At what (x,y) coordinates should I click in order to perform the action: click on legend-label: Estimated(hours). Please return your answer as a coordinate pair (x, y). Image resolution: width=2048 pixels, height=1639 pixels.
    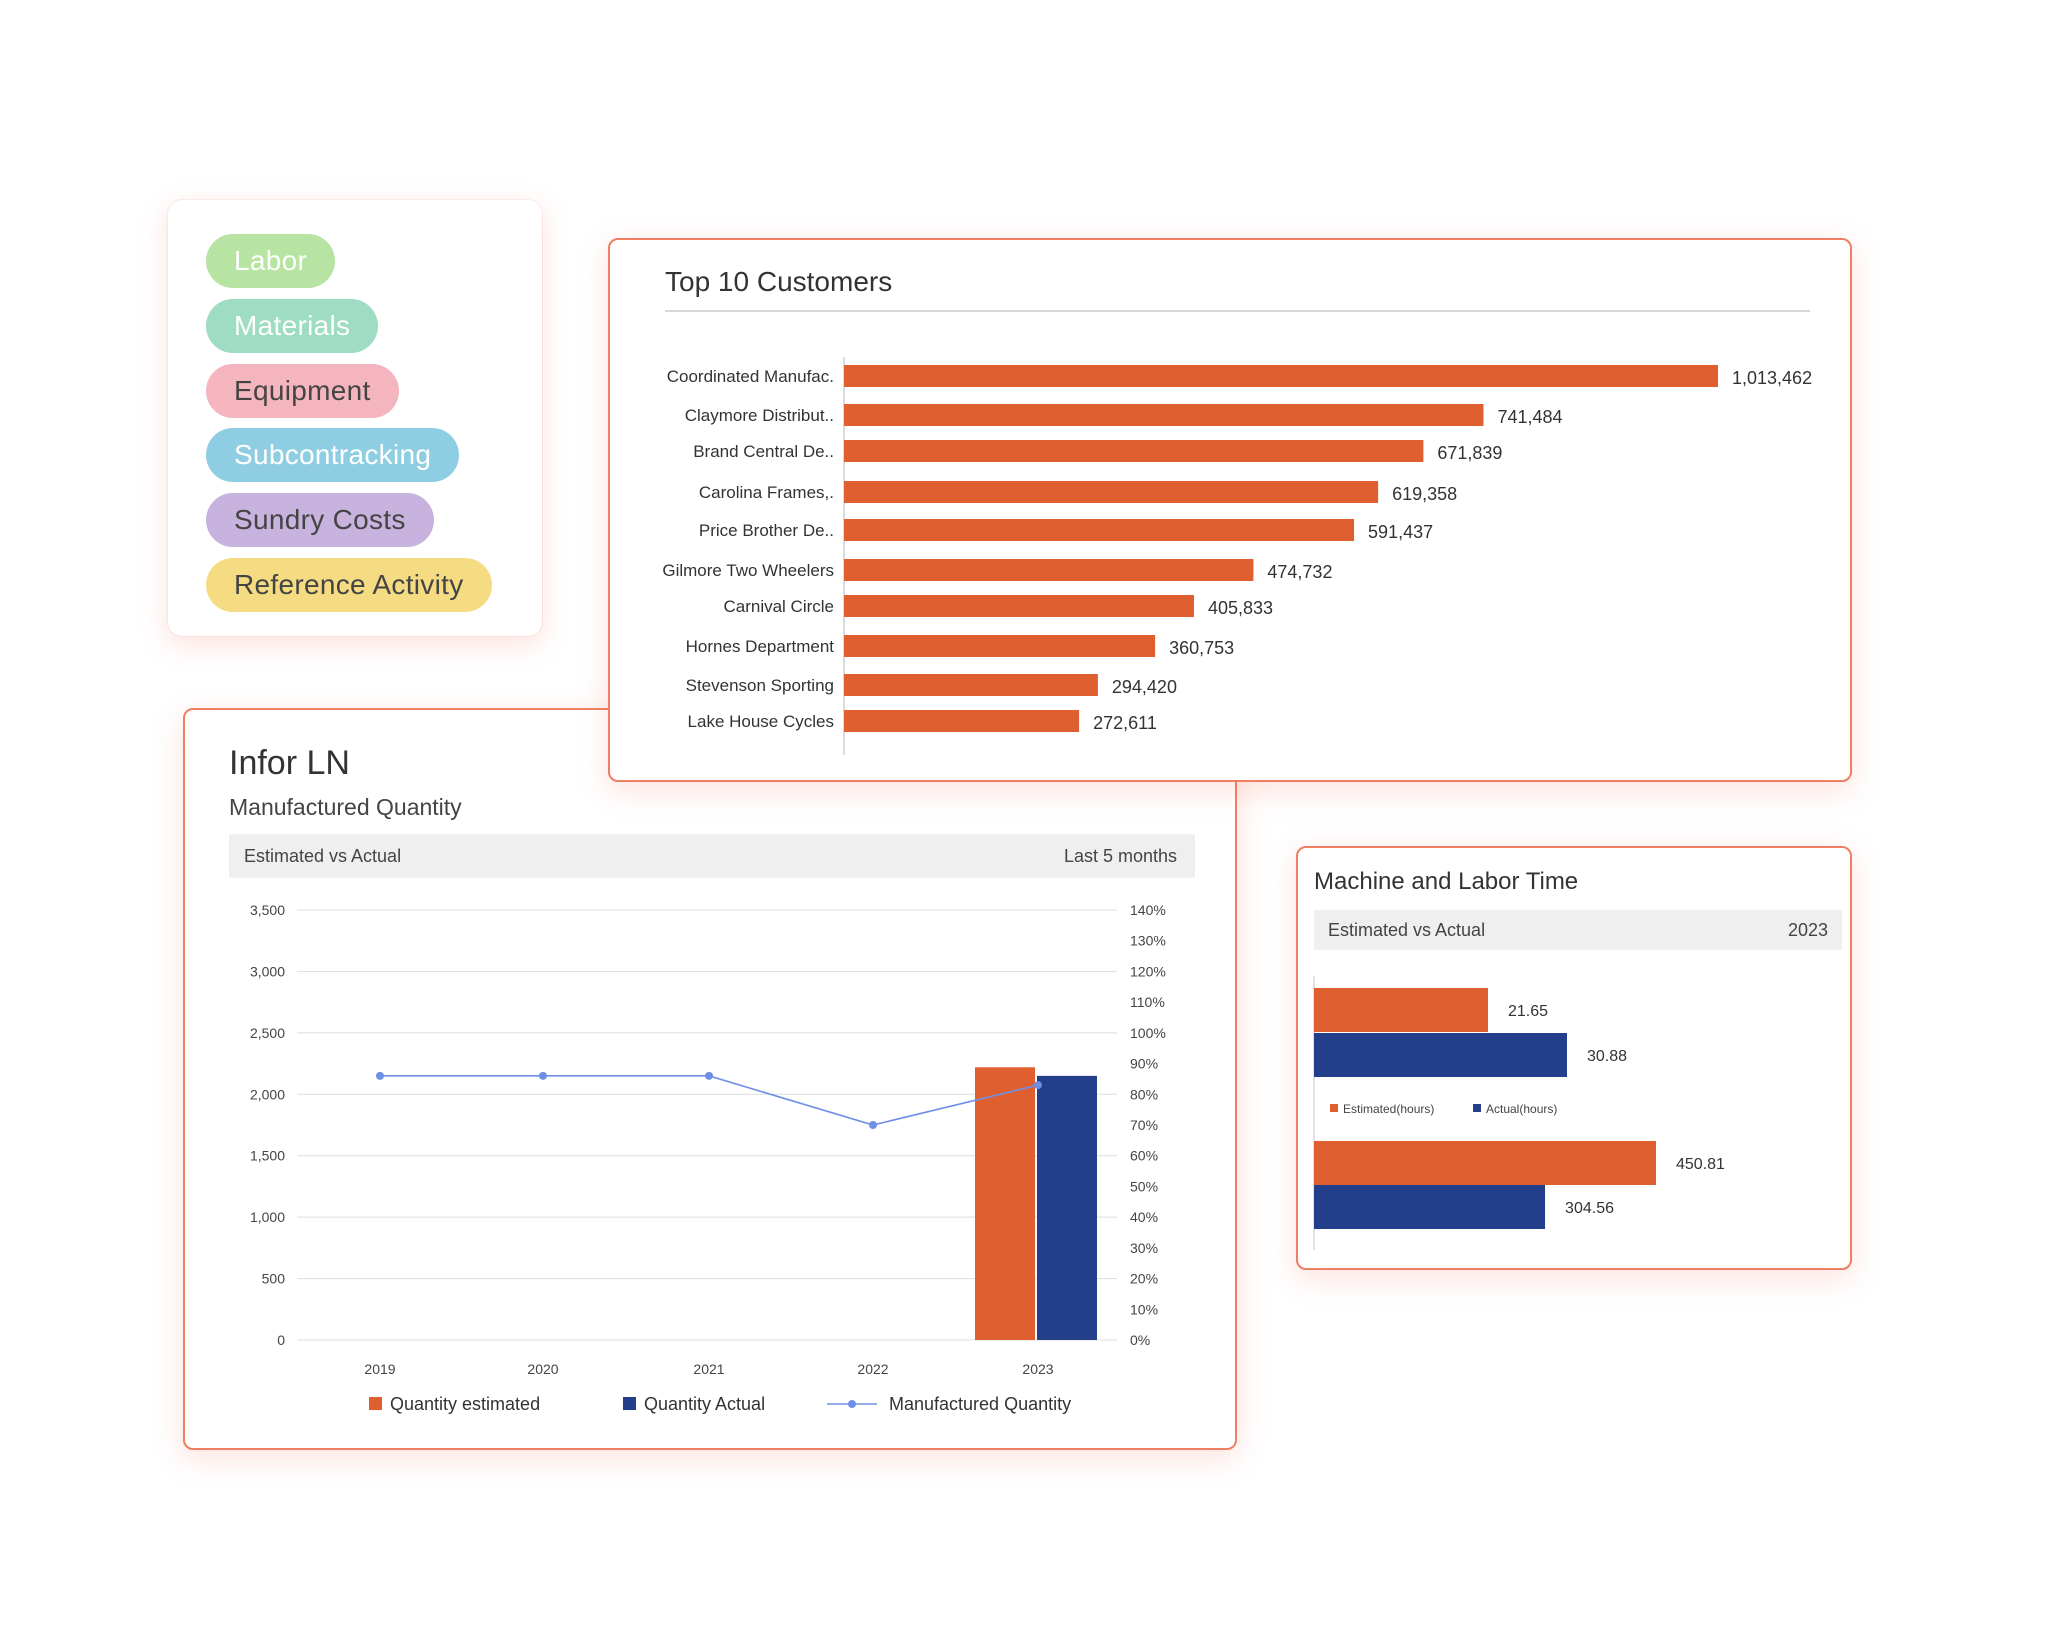
    Looking at the image, I should click on (1388, 1109).